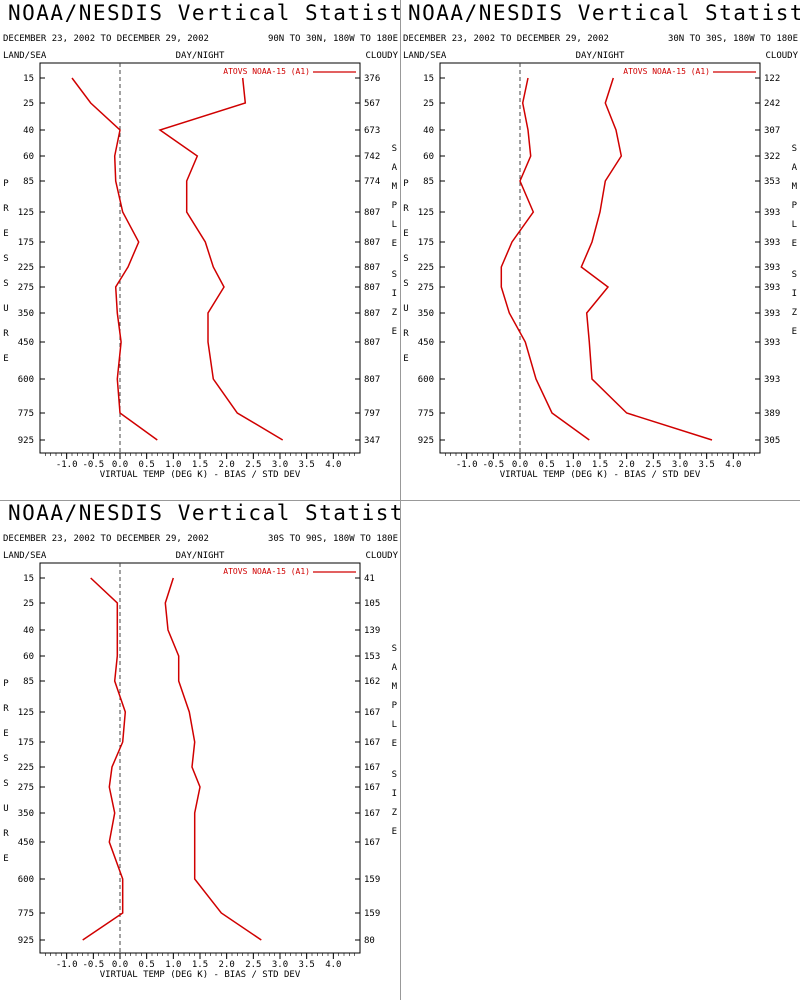 Image resolution: width=800 pixels, height=1000 pixels. I want to click on x-axis-label: VIRTUAL TEMP (DEG K) - BIAS / STD DEV, so click(200, 475).